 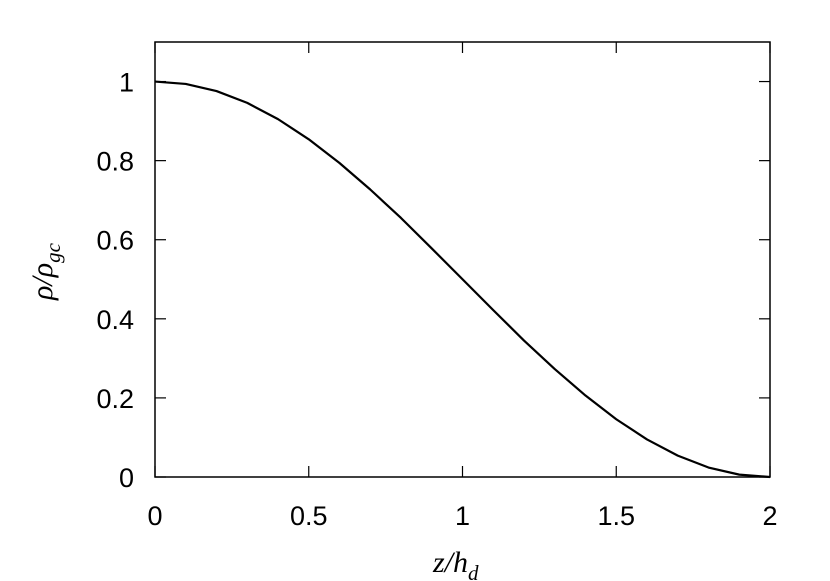 I want to click on x-tick-label: 0.5, so click(x=309, y=516).